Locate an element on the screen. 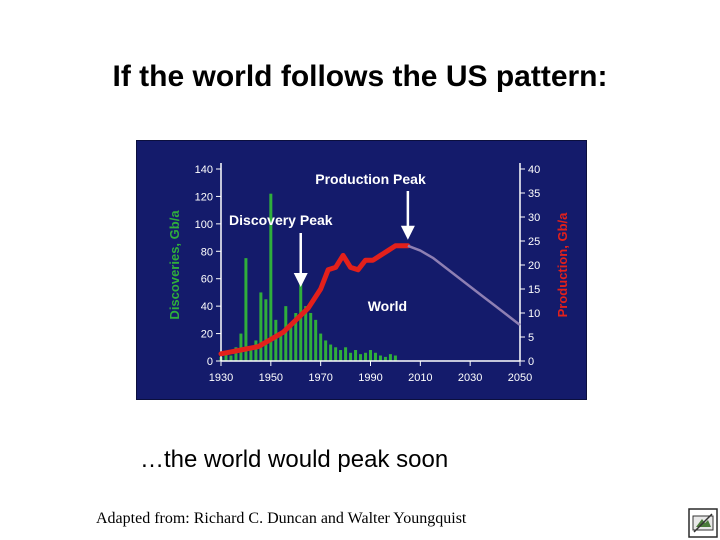 The height and width of the screenshot is (540, 720). left-tick-label: 40 is located at coordinates (207, 307).